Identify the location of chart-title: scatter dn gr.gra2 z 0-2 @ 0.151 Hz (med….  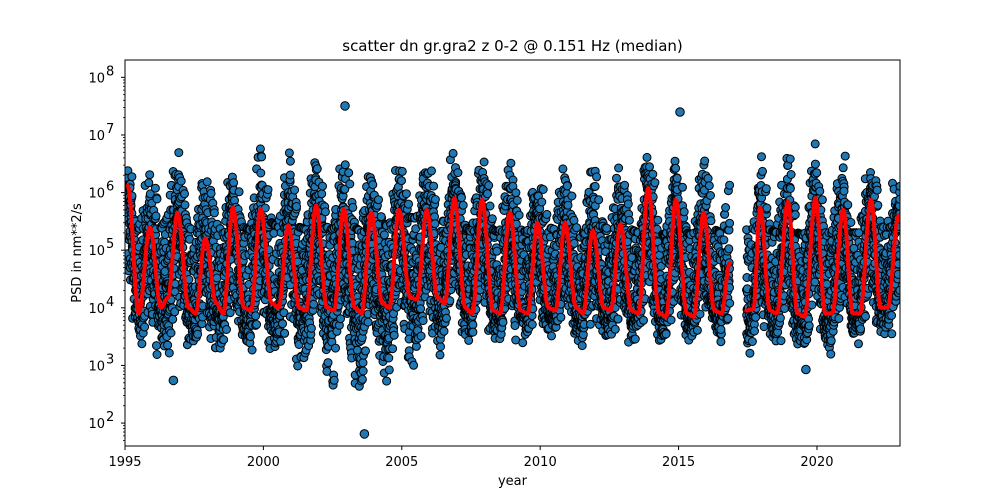
(512, 46).